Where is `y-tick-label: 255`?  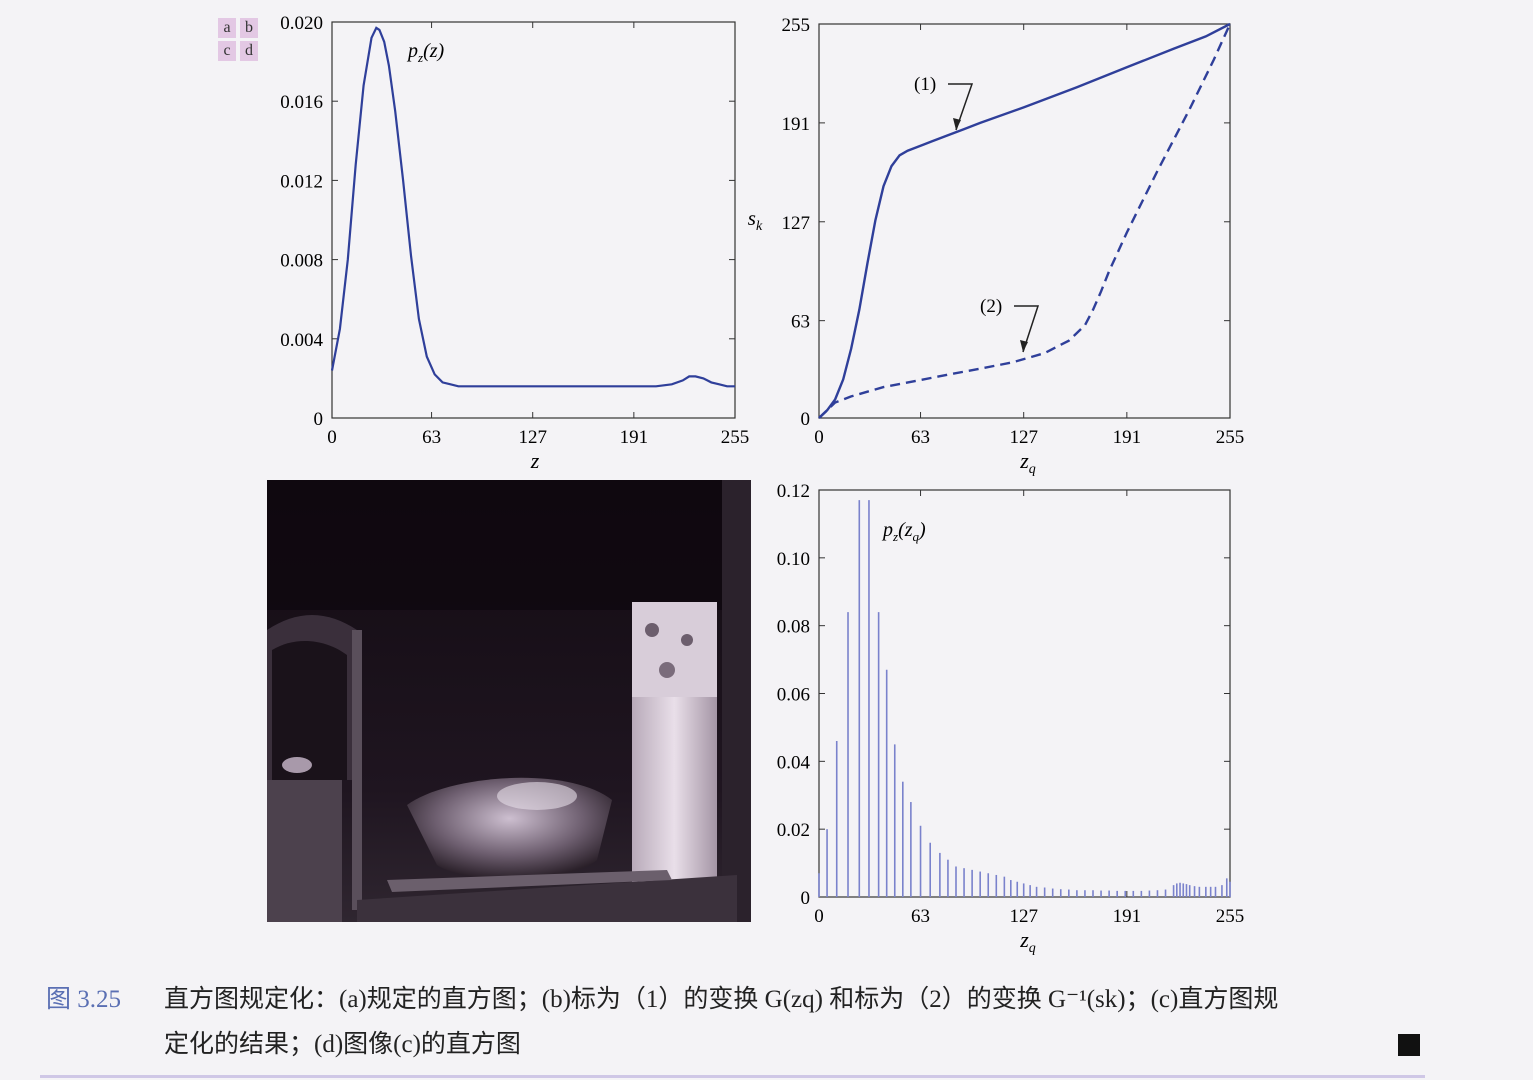
y-tick-label: 255 is located at coordinates (796, 25).